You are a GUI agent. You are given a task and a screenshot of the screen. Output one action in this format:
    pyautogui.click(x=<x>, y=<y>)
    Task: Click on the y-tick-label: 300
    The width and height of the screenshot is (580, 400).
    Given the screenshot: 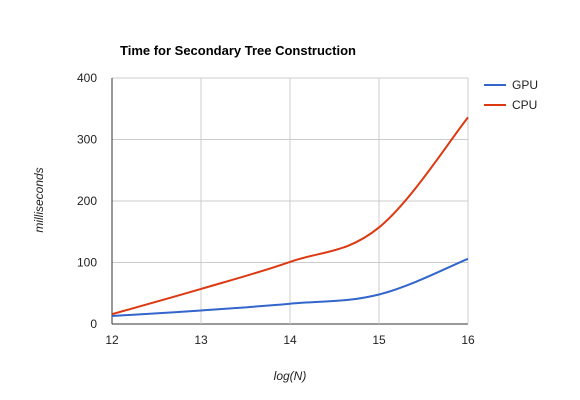 What is the action you would take?
    pyautogui.click(x=87, y=140)
    